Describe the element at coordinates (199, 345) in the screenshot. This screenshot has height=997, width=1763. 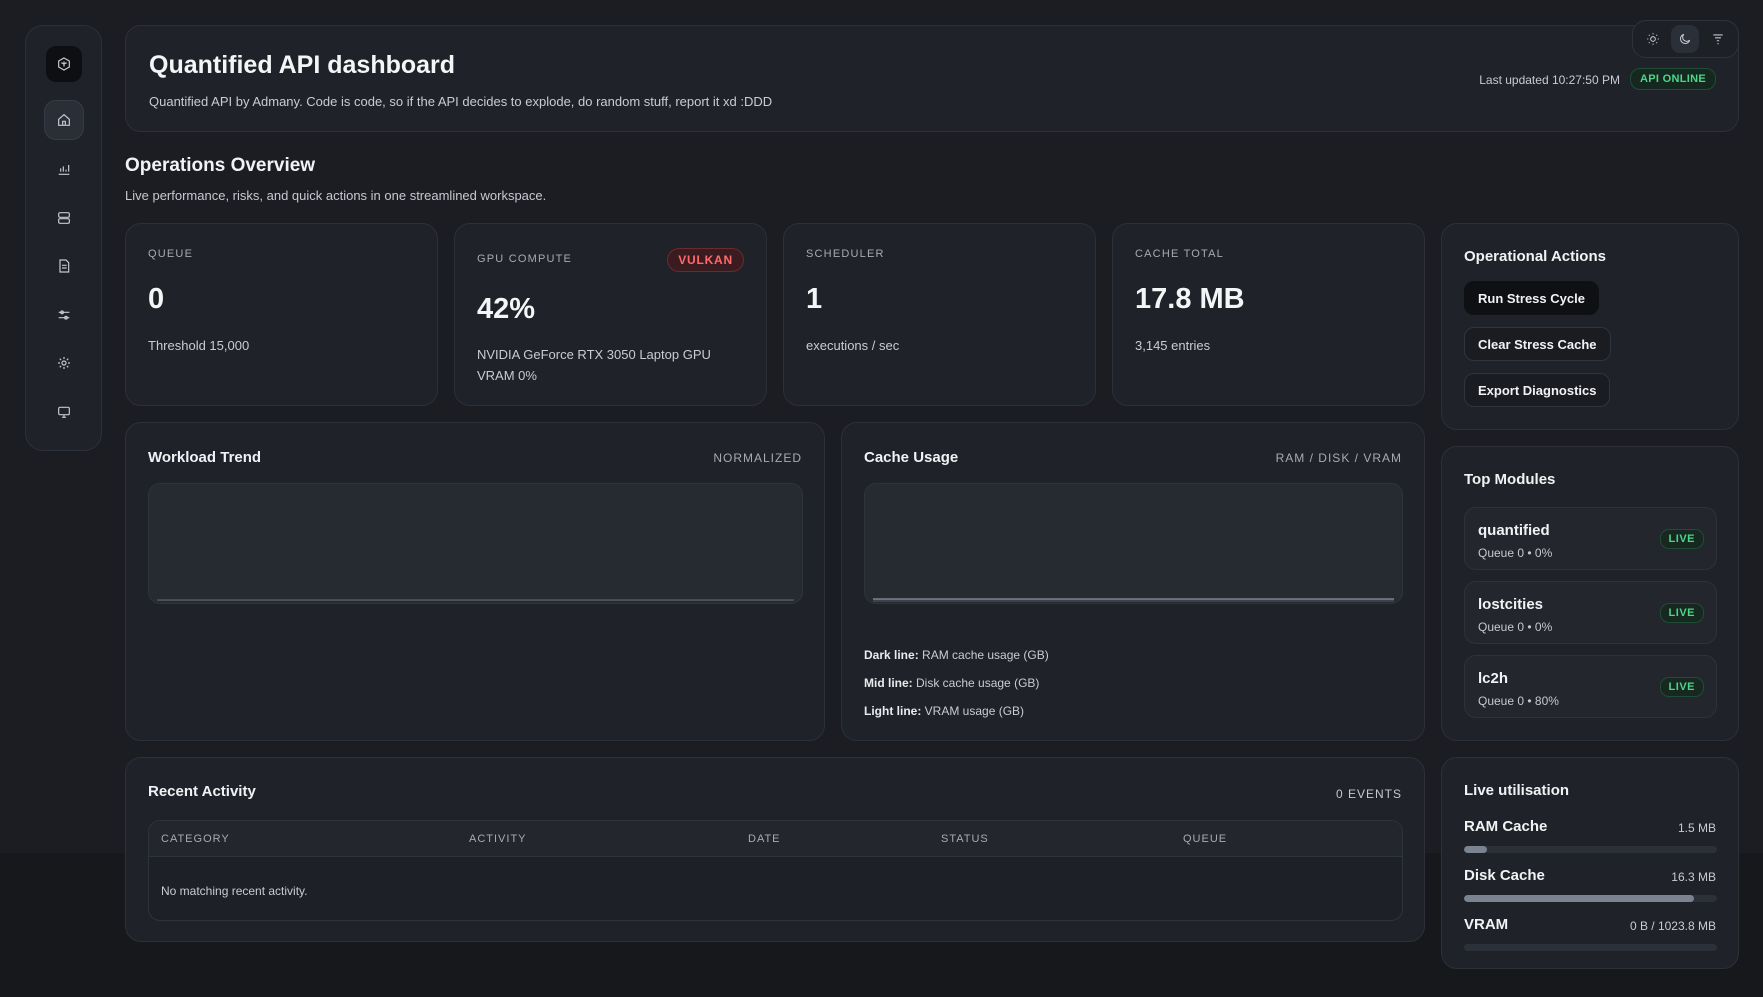
I see `queue-threshold: Threshold 15,000` at that location.